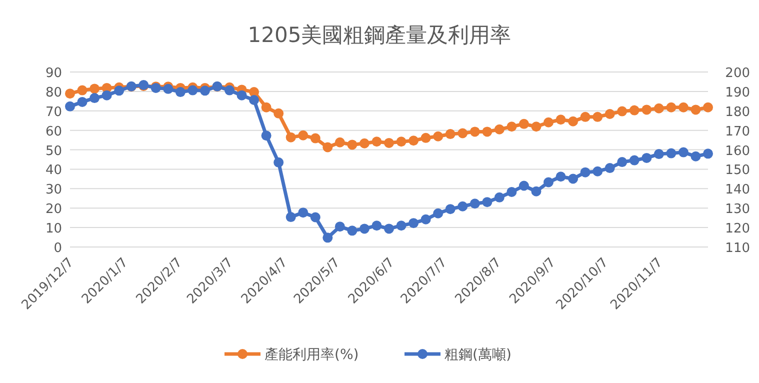  What do you see at coordinates (311, 355) in the screenshot?
I see `legend-label: 產能利用率(%)` at bounding box center [311, 355].